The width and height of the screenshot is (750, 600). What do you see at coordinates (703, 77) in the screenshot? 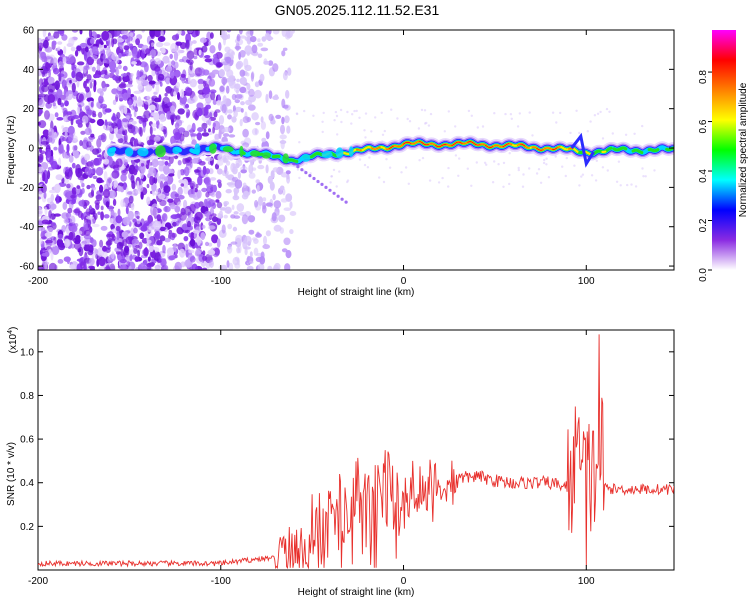
I see `colorbar-tick-label: 0.8` at bounding box center [703, 77].